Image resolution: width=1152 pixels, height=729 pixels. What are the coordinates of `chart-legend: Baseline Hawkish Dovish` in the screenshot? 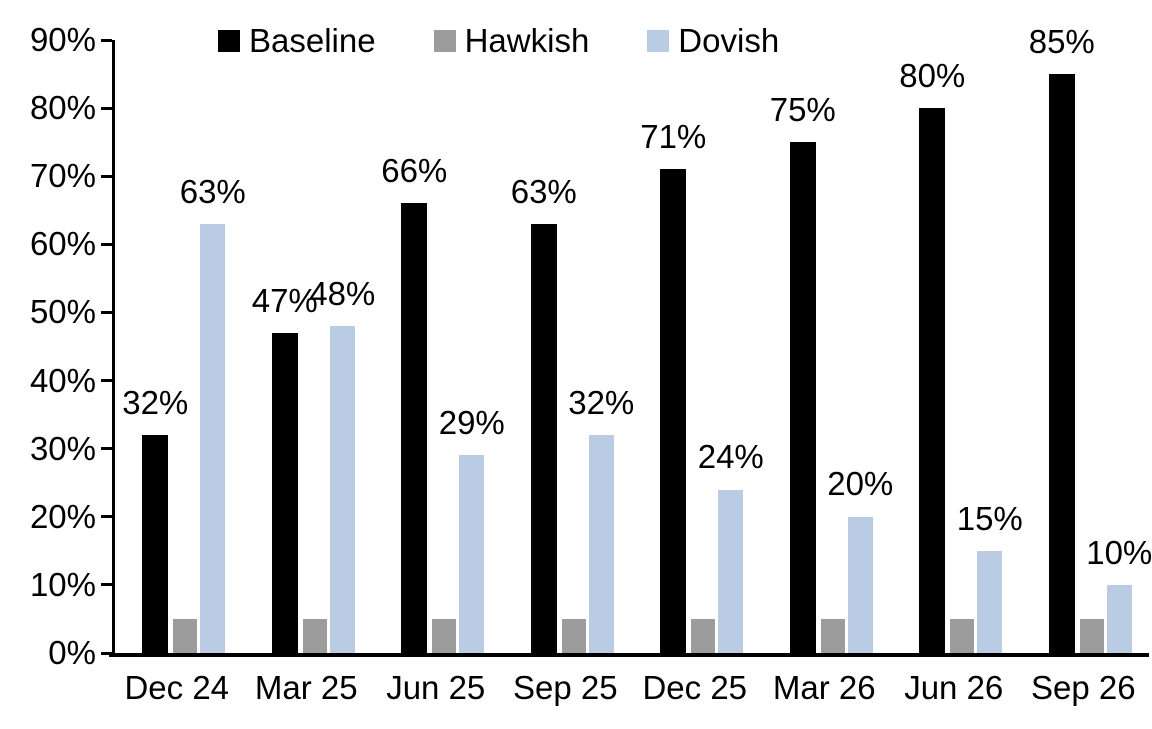 It's located at (498, 40).